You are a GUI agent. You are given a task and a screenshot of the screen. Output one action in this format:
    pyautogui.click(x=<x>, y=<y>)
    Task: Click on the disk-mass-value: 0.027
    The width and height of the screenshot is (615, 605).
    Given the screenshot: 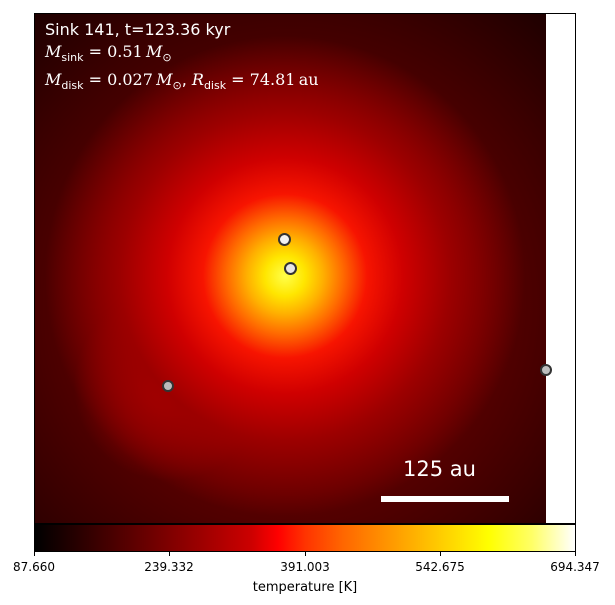 What is the action you would take?
    pyautogui.click(x=130, y=80)
    